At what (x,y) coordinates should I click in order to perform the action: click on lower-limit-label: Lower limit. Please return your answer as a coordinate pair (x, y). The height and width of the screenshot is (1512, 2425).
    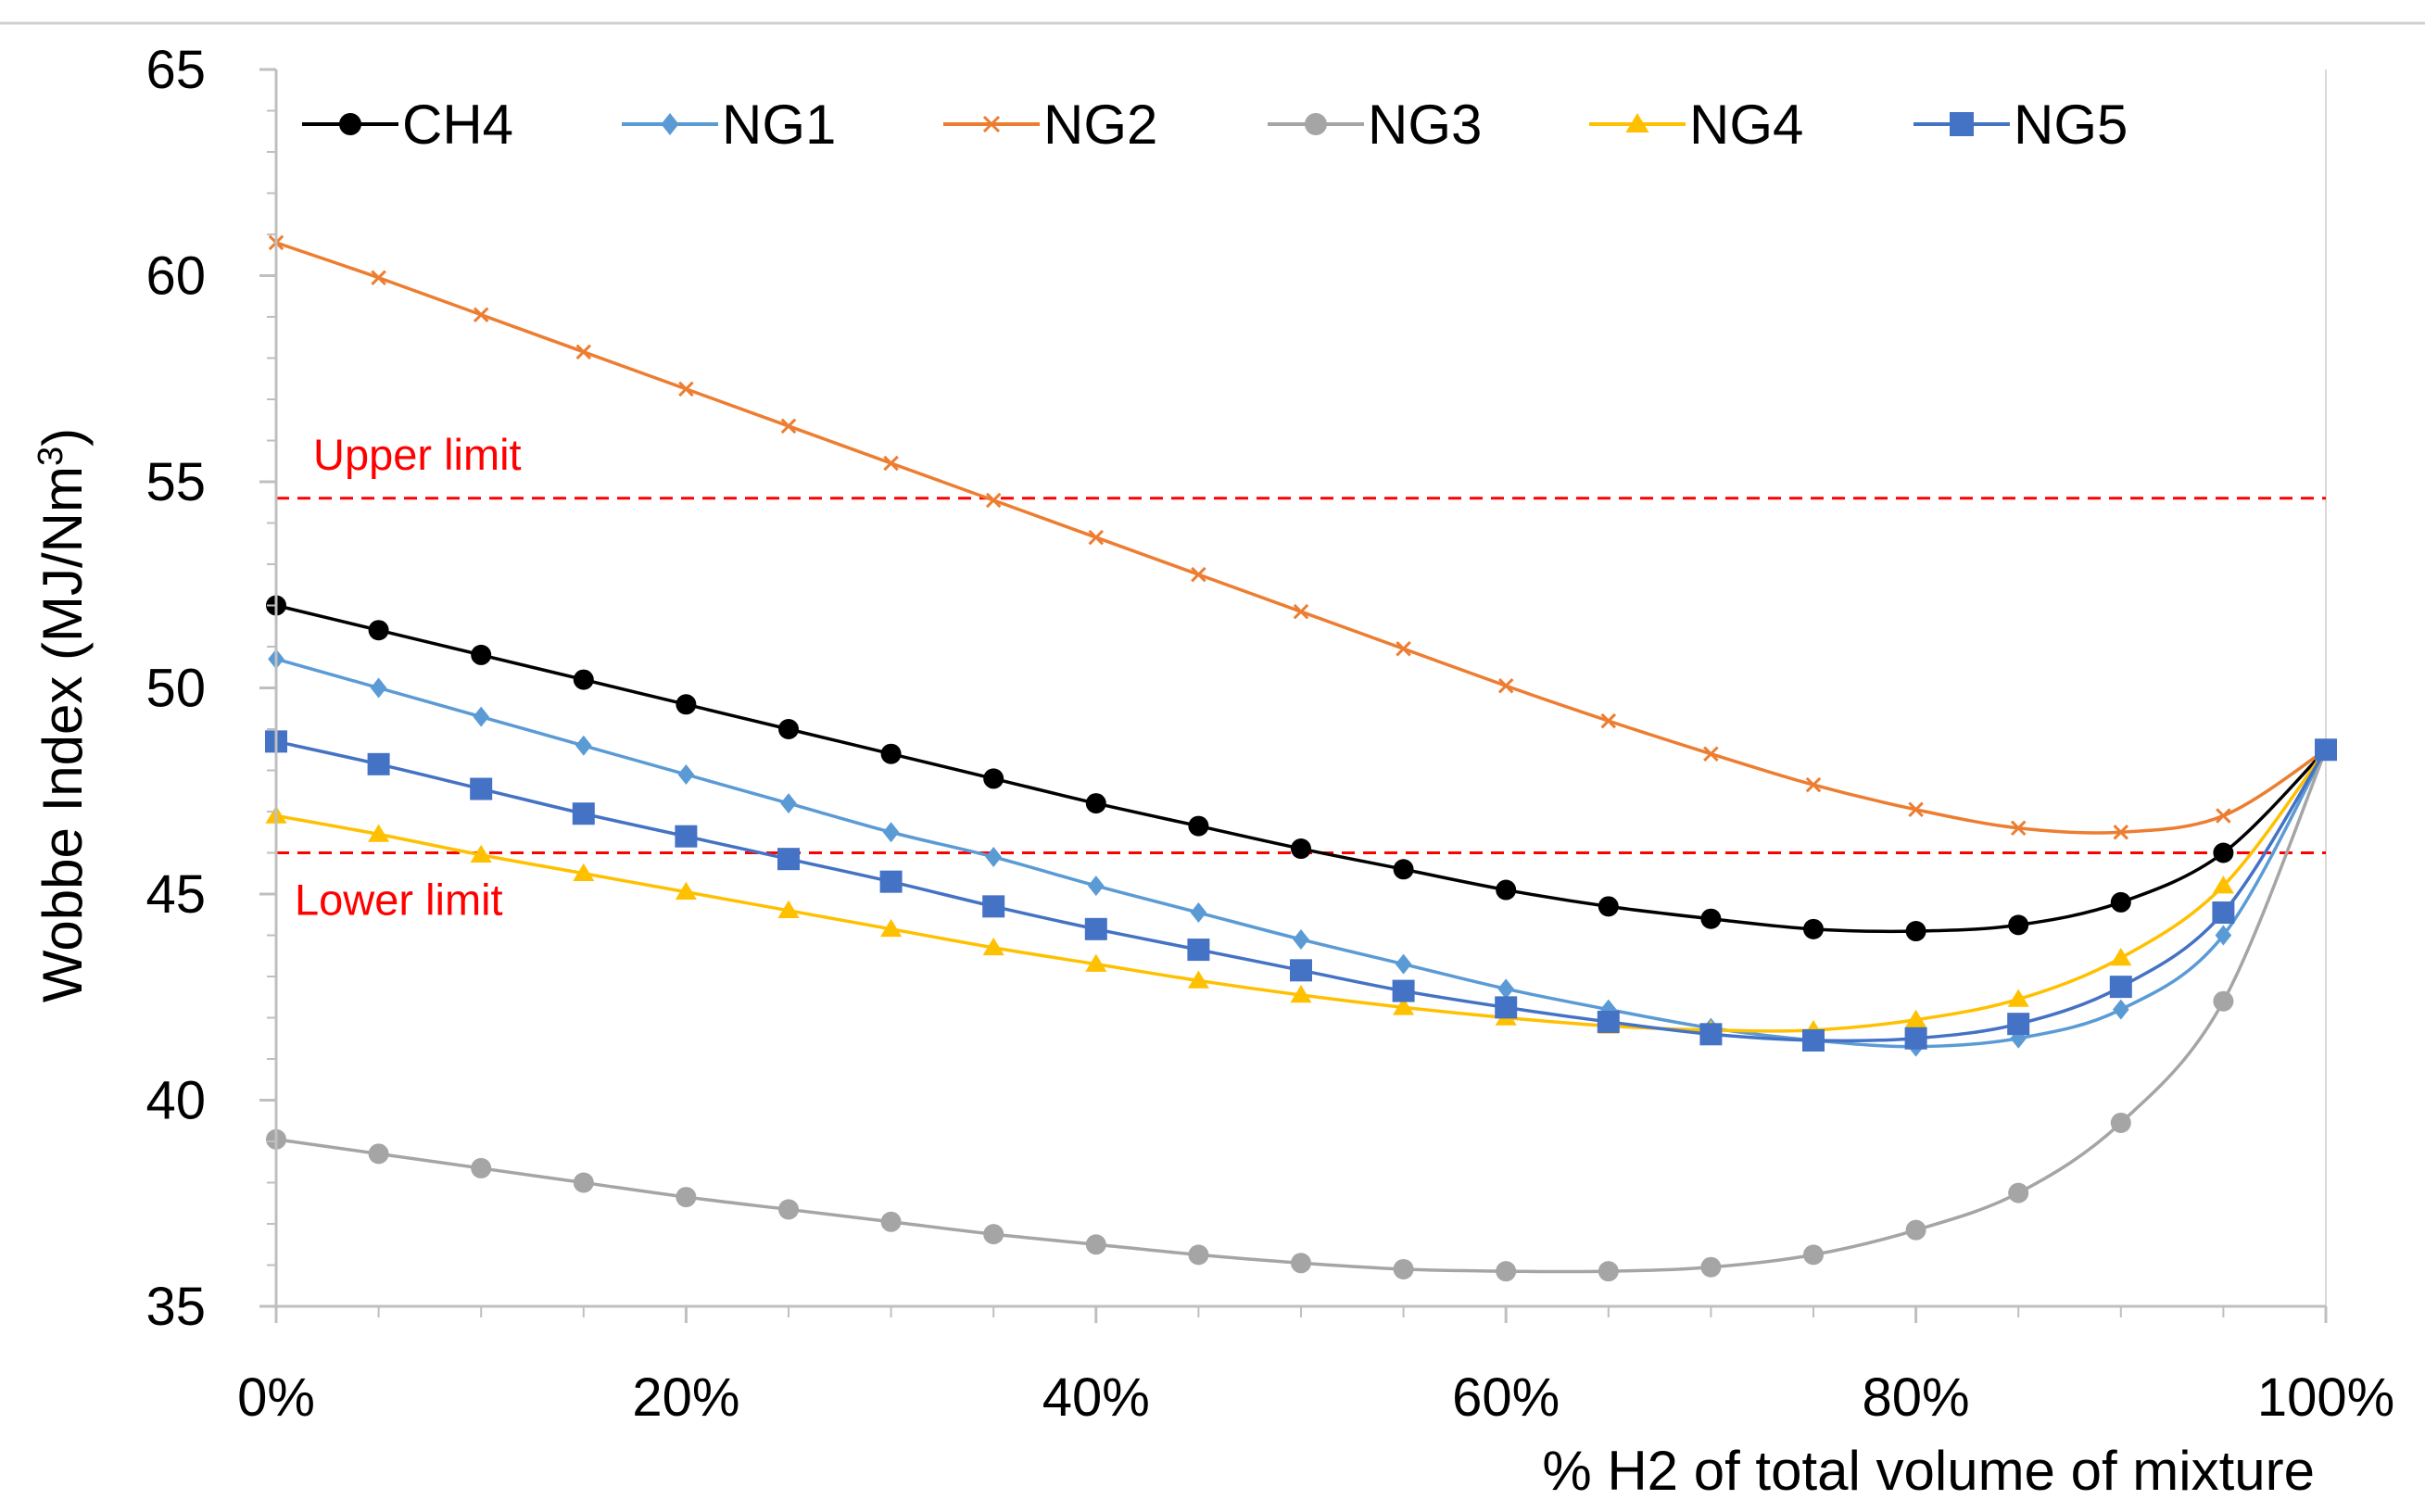
    Looking at the image, I should click on (399, 900).